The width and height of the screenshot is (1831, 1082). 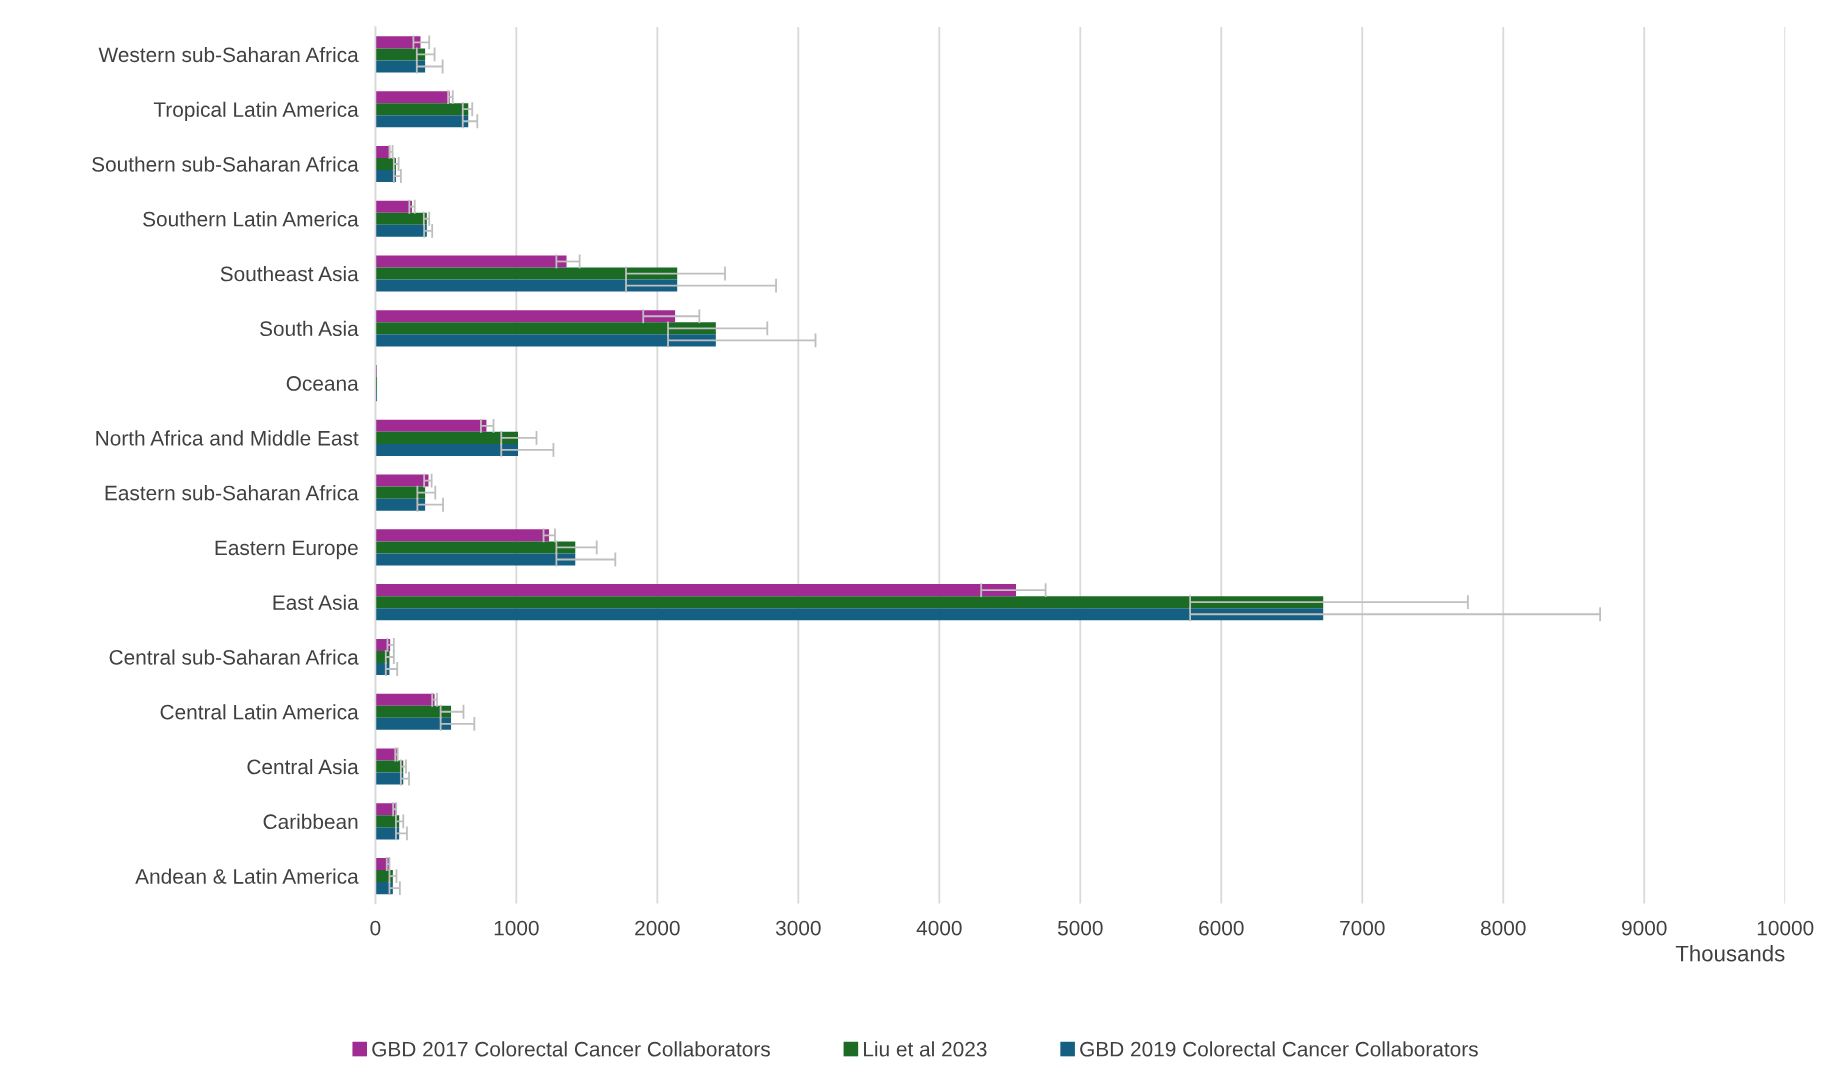 What do you see at coordinates (247, 876) in the screenshot?
I see `y-tick-label: Andean & Latin America` at bounding box center [247, 876].